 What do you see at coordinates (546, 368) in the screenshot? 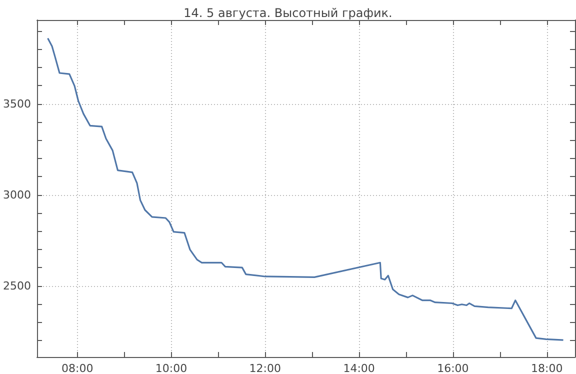
I see `x-tick-label: 18:00` at bounding box center [546, 368].